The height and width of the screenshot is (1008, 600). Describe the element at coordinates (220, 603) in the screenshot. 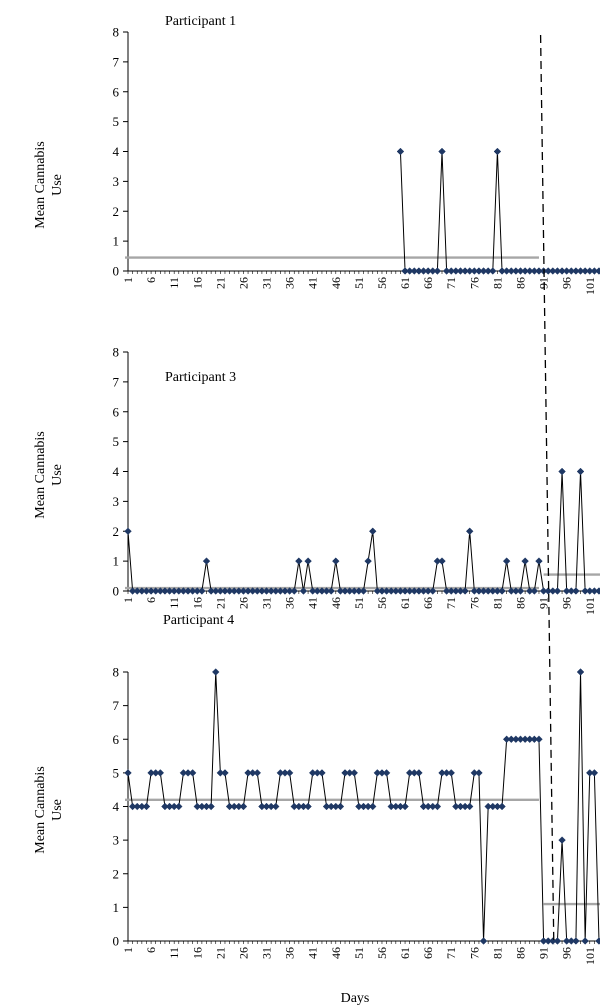

I see `x-tick-label: 21` at that location.